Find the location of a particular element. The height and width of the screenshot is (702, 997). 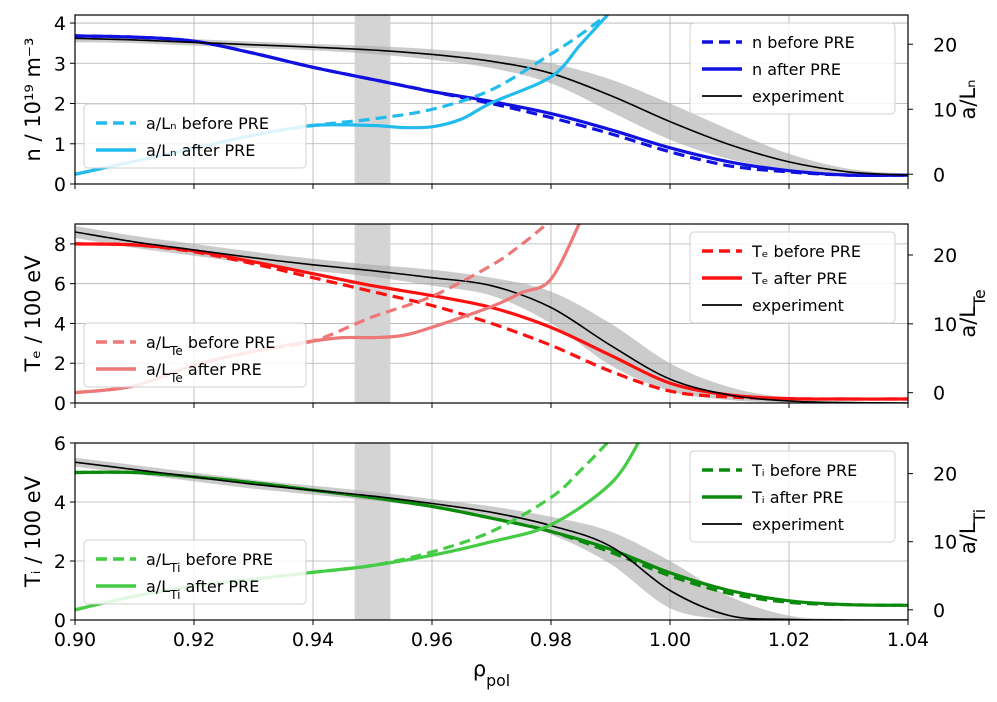

y-axis-label-left: n / 10¹⁹ m⁻³ is located at coordinates (33, 100).